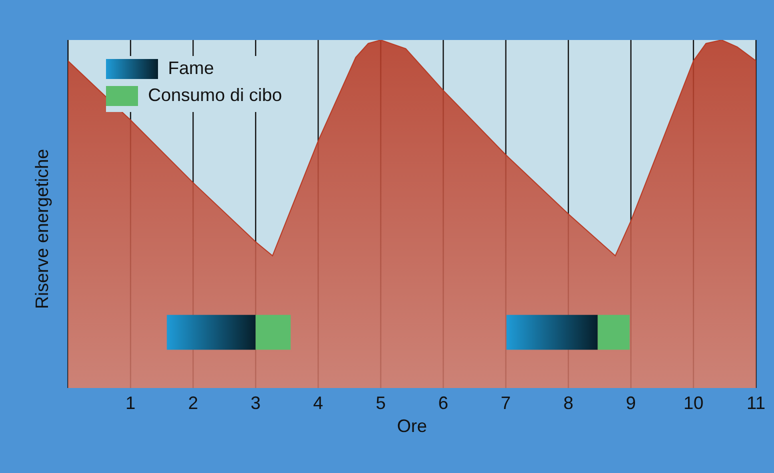  I want to click on x-tick-label: 9, so click(631, 402).